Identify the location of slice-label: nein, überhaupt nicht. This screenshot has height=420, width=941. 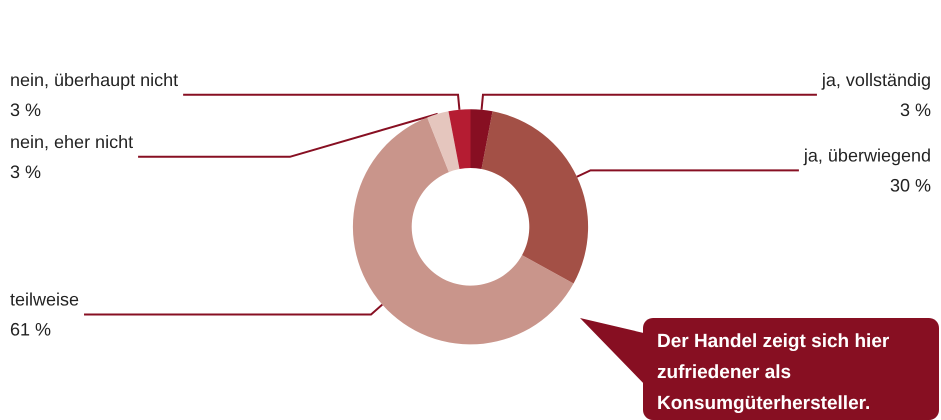
(94, 80).